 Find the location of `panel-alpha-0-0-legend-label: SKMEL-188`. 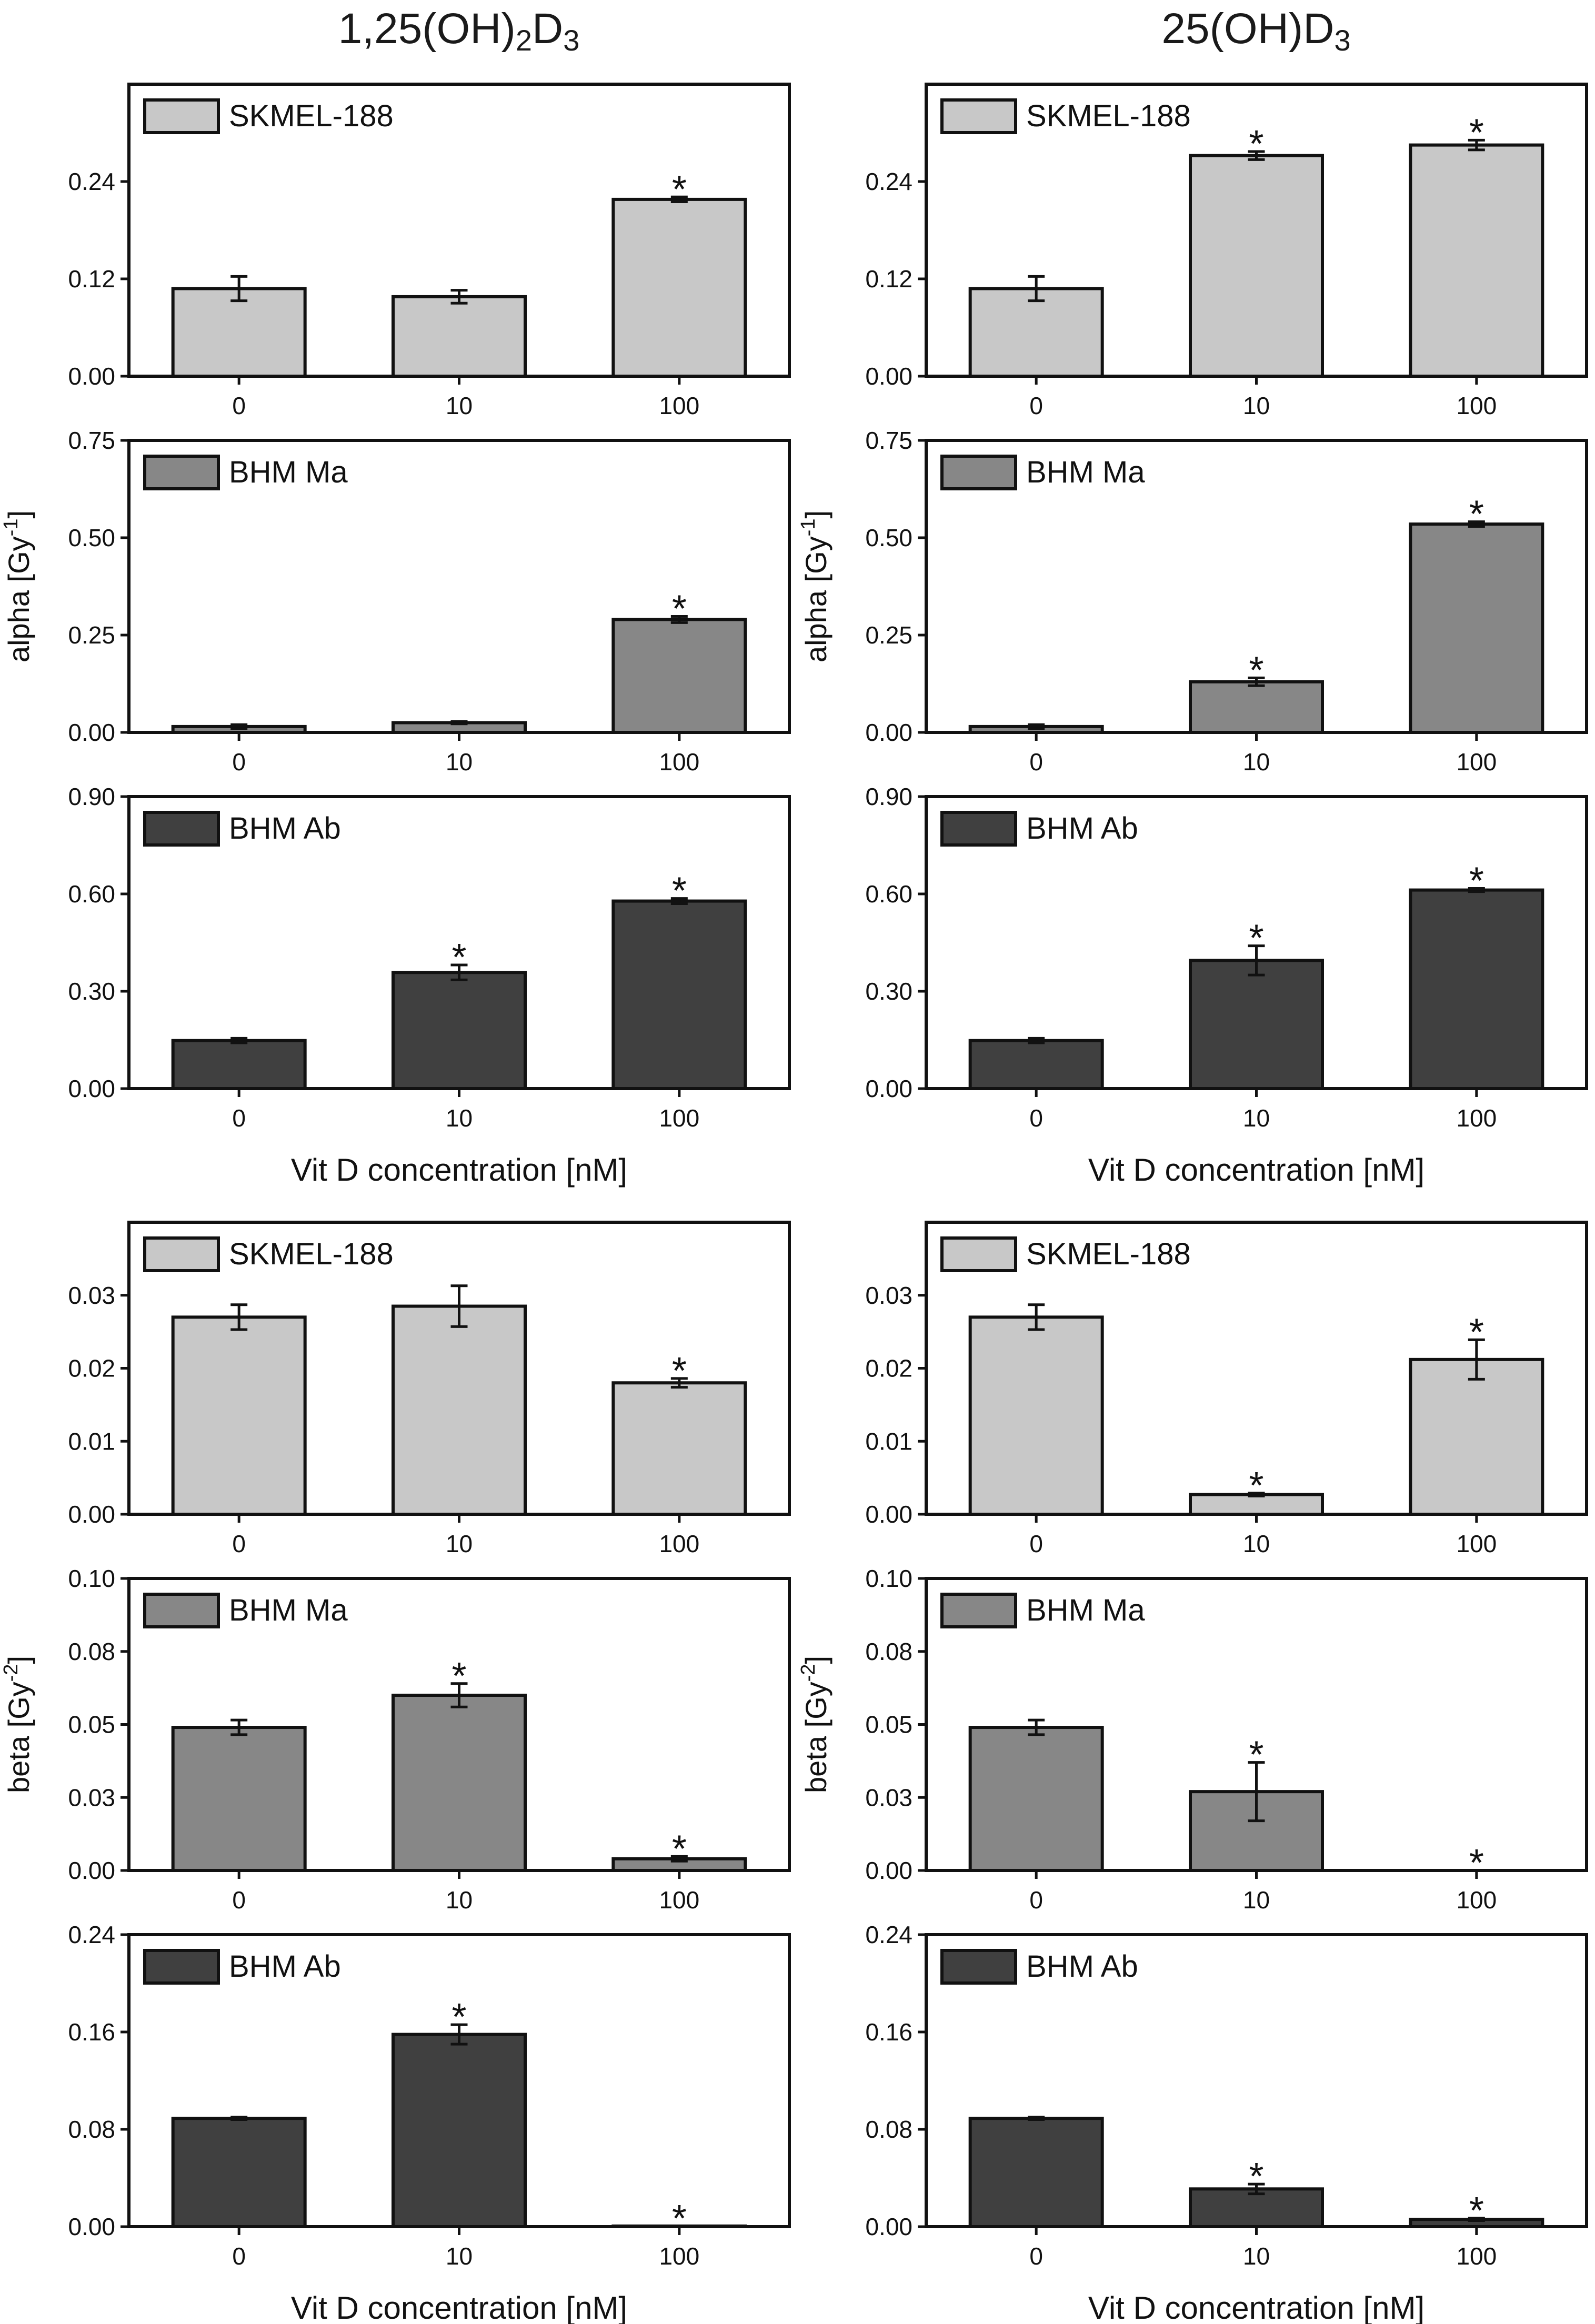

panel-alpha-0-0-legend-label: SKMEL-188 is located at coordinates (311, 116).